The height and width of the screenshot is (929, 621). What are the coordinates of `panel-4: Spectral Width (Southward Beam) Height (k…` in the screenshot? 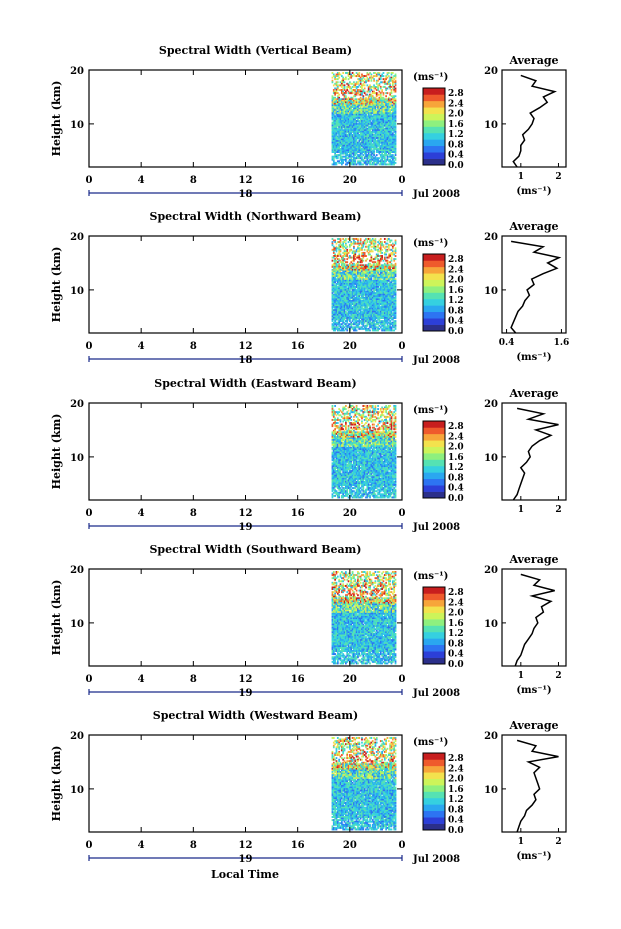 It's located at (308, 621).